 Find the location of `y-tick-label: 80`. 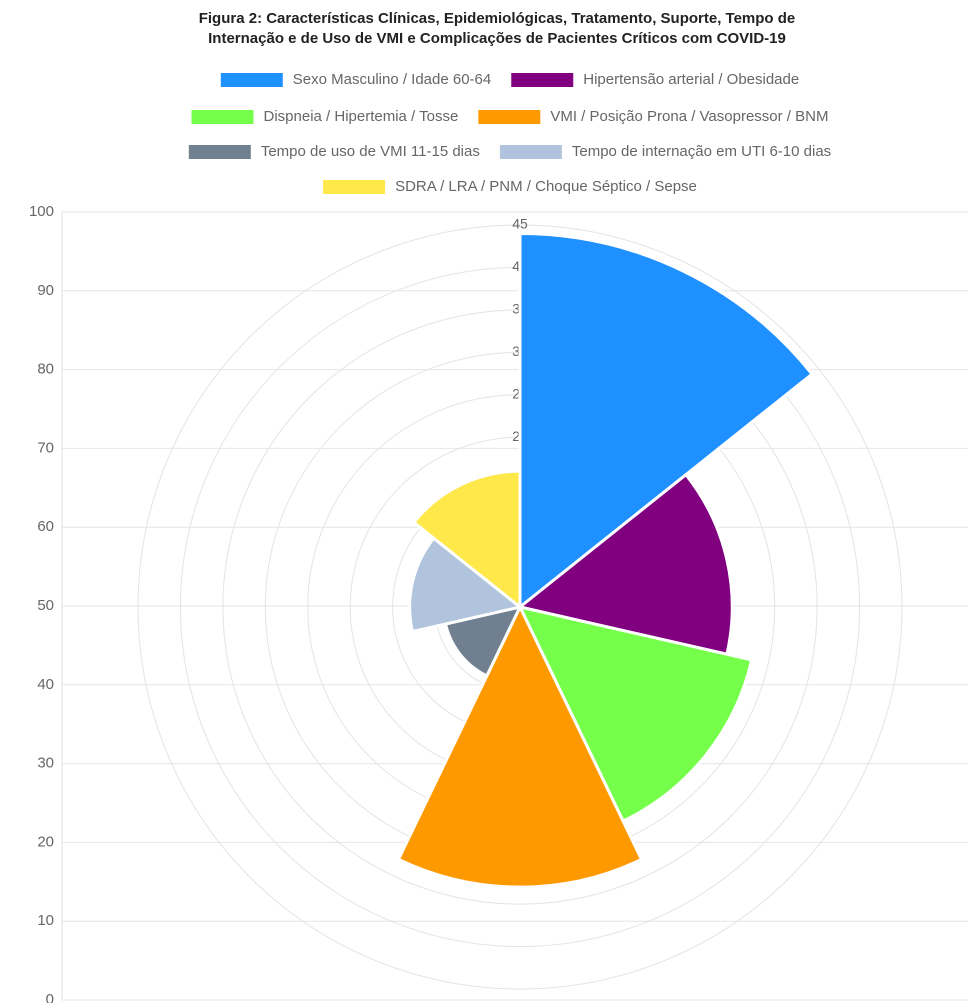

y-tick-label: 80 is located at coordinates (45, 369).